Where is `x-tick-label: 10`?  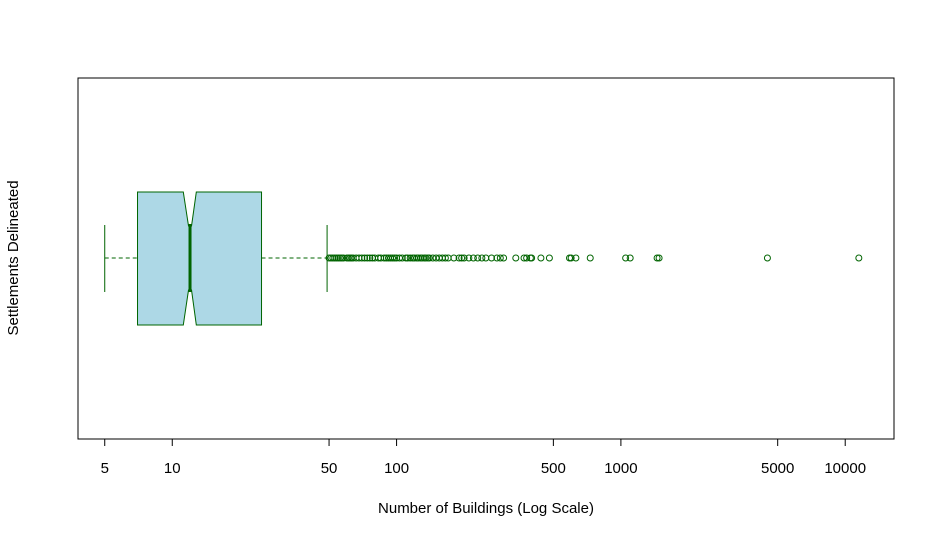
x-tick-label: 10 is located at coordinates (172, 468).